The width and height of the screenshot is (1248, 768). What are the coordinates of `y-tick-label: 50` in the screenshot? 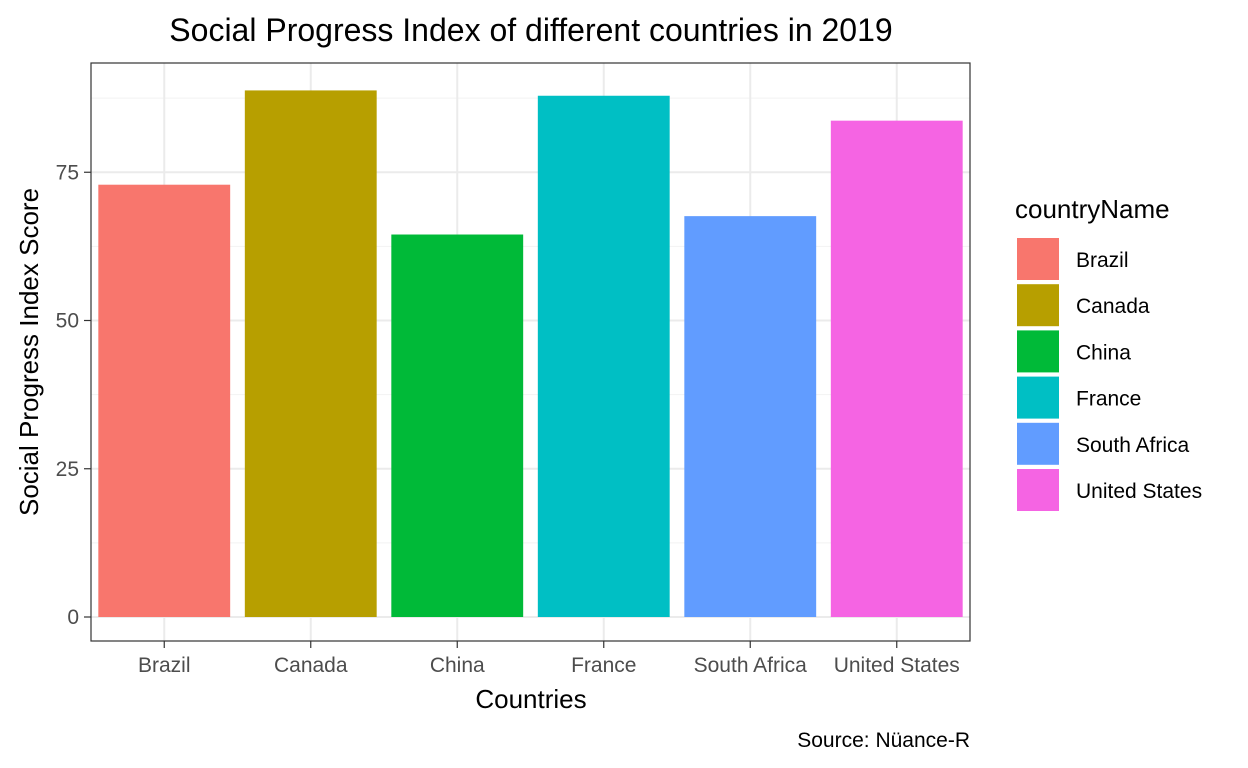 It's located at (67, 321).